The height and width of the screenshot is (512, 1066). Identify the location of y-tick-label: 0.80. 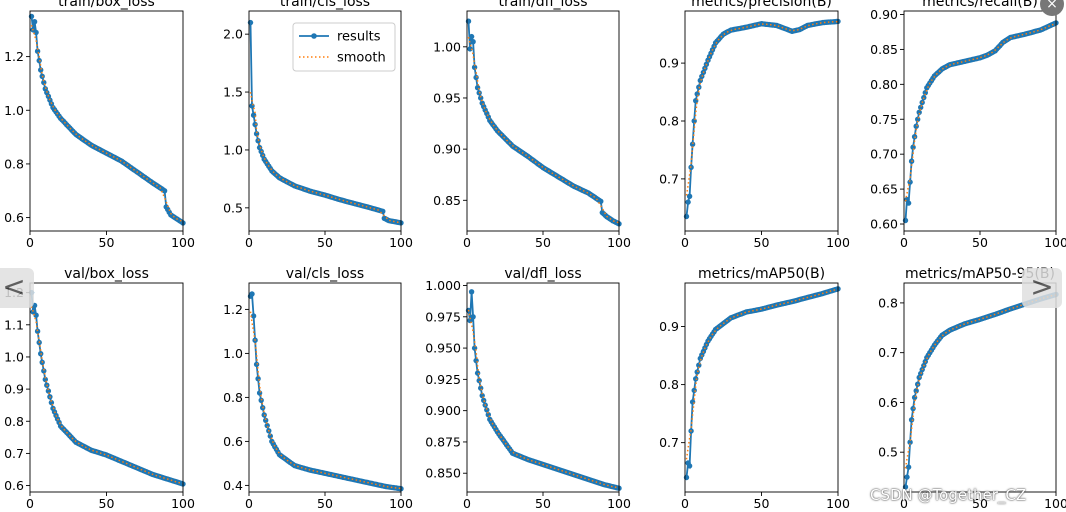
(884, 84).